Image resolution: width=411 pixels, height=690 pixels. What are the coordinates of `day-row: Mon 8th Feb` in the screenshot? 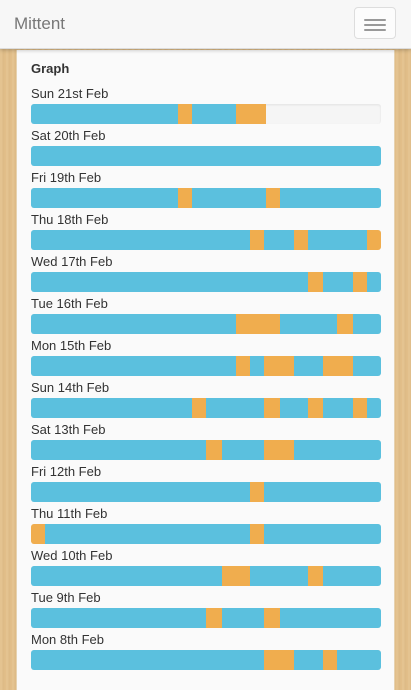 It's located at (206, 653).